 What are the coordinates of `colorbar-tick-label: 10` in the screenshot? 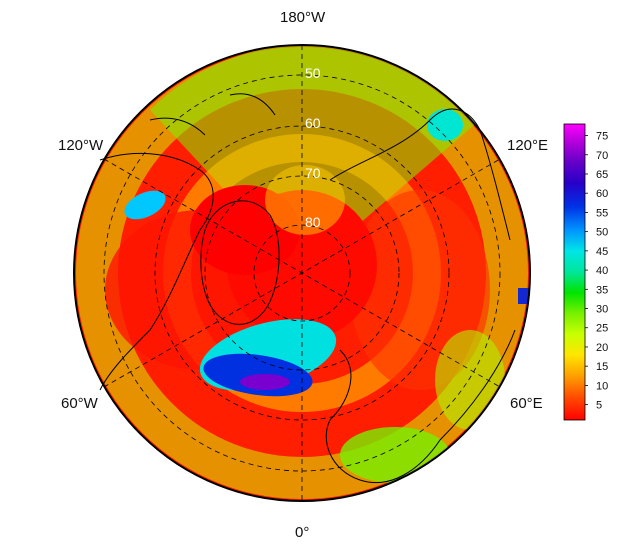 It's located at (602, 386).